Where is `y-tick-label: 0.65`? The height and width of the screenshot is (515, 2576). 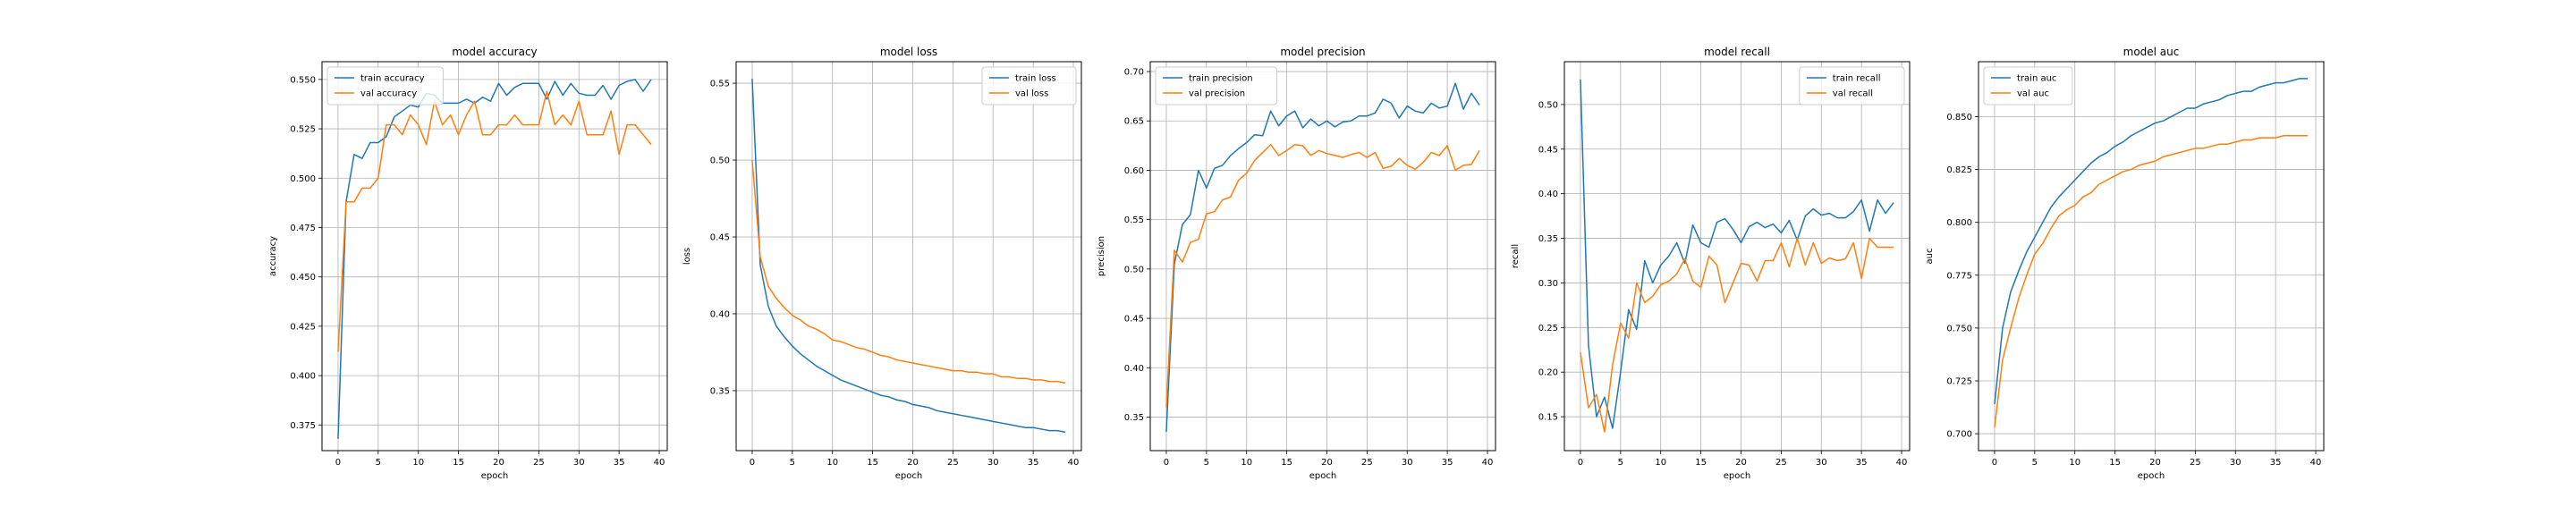 y-tick-label: 0.65 is located at coordinates (1134, 122).